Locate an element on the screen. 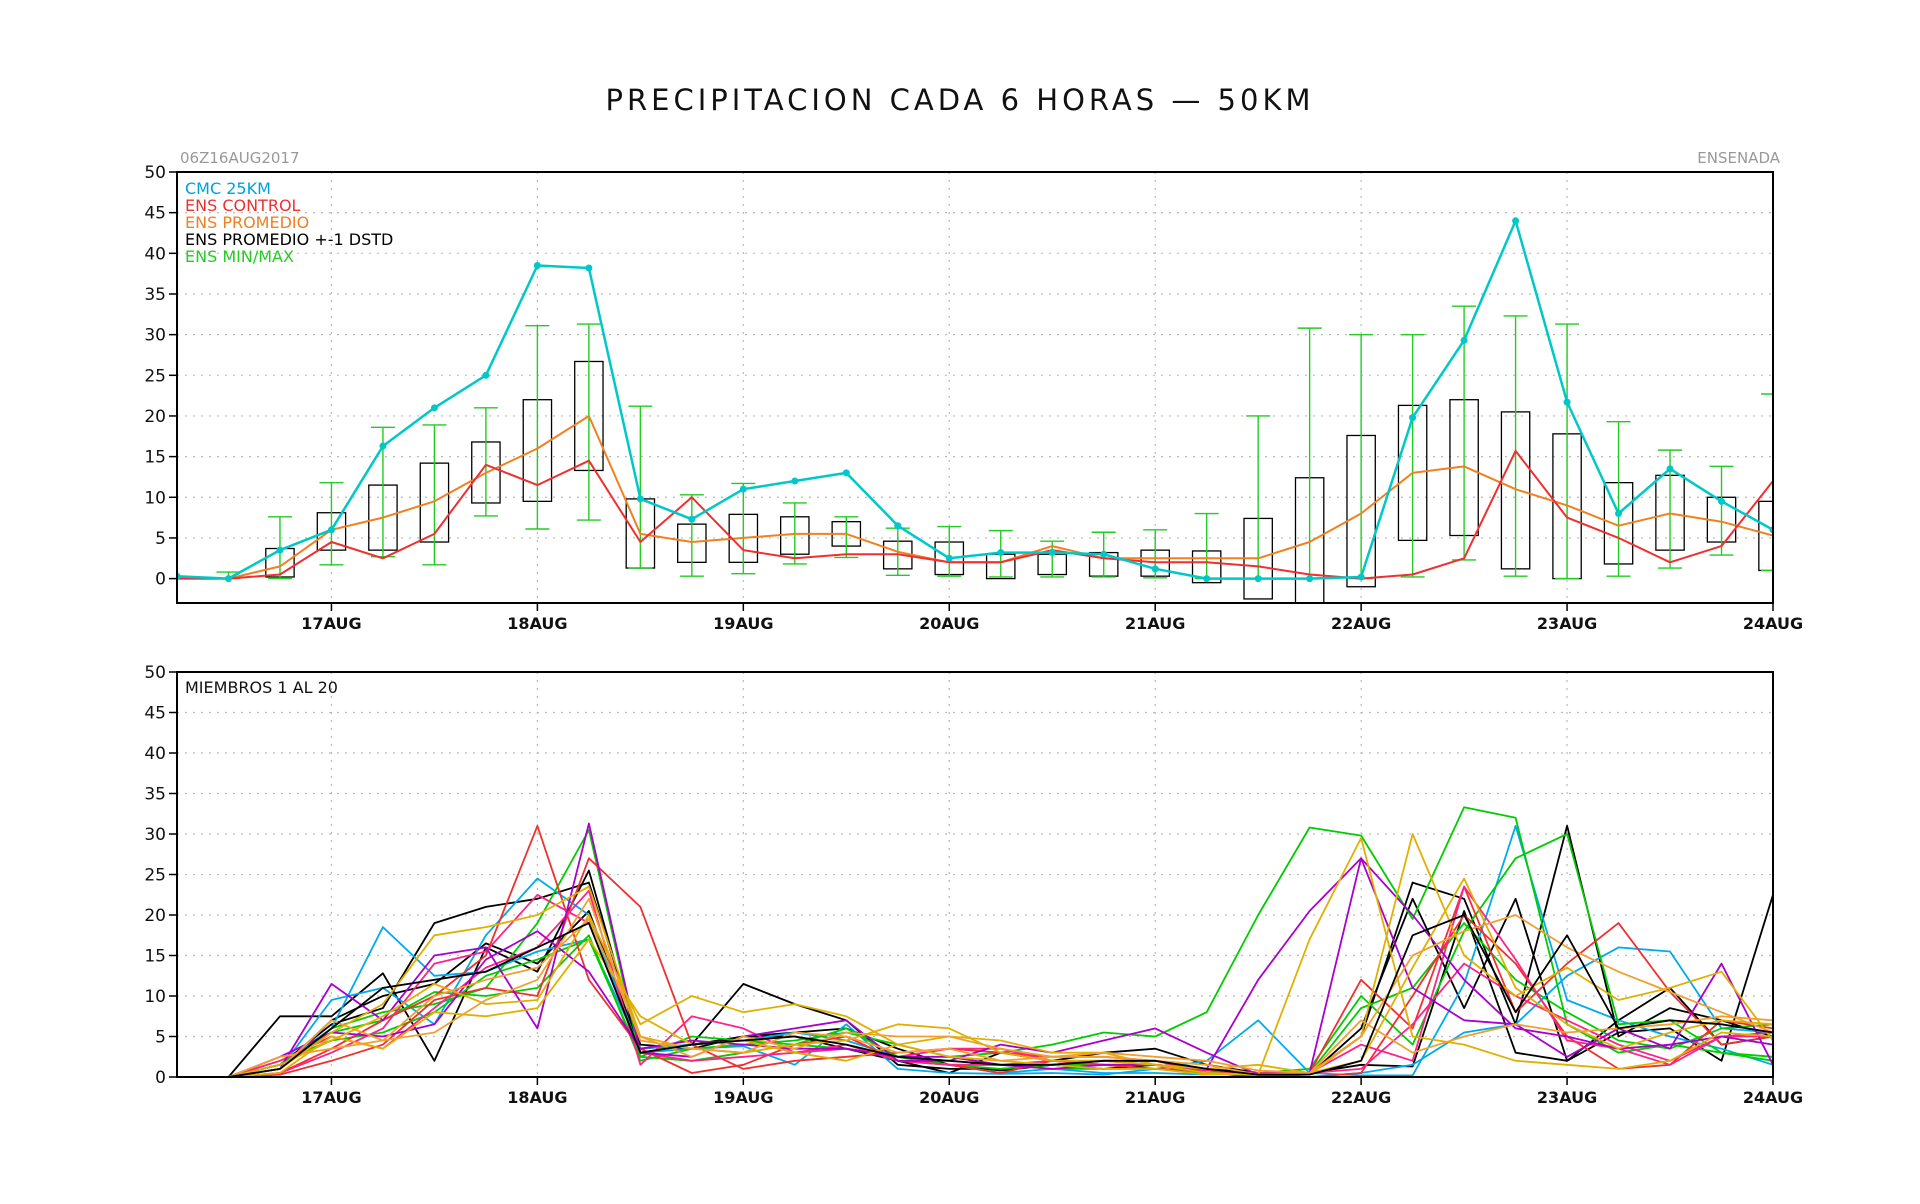 The width and height of the screenshot is (1920, 1204). station-label: ENSENADA is located at coordinates (1738, 158).